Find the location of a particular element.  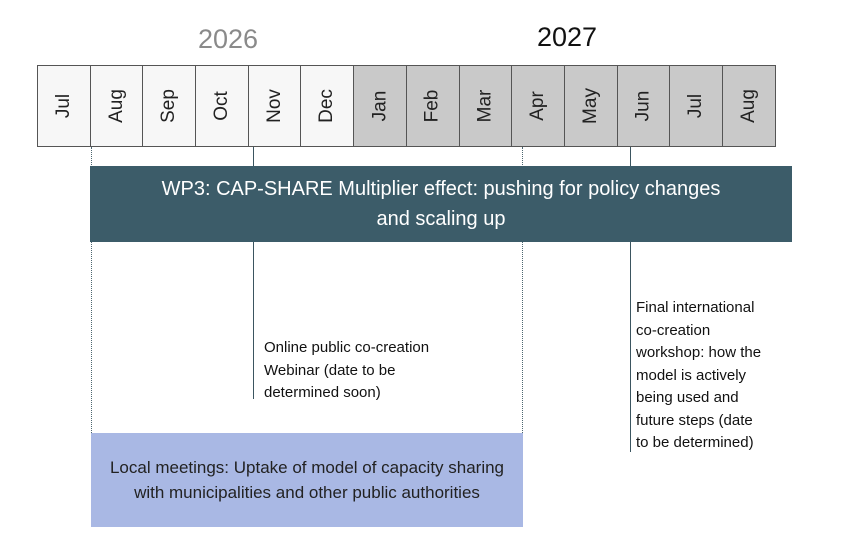

month-label: Nov is located at coordinates (274, 106).